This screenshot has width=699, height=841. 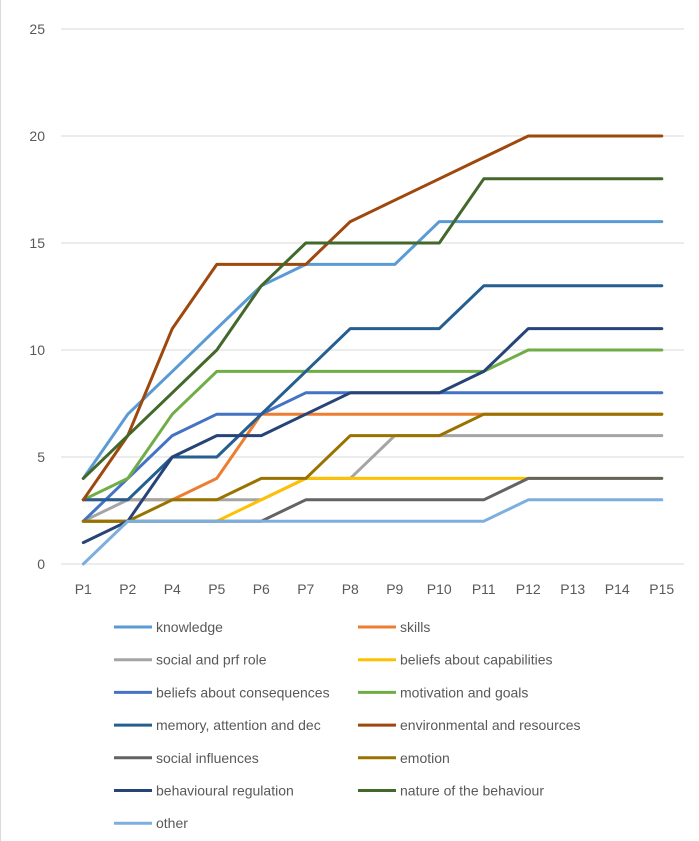 What do you see at coordinates (41, 457) in the screenshot?
I see `y-tick-label: 5` at bounding box center [41, 457].